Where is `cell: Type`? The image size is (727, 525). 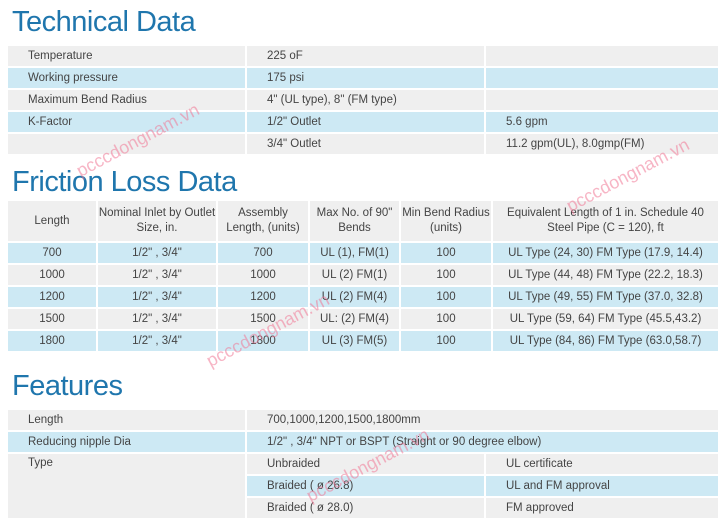
cell: Type is located at coordinates (126, 486).